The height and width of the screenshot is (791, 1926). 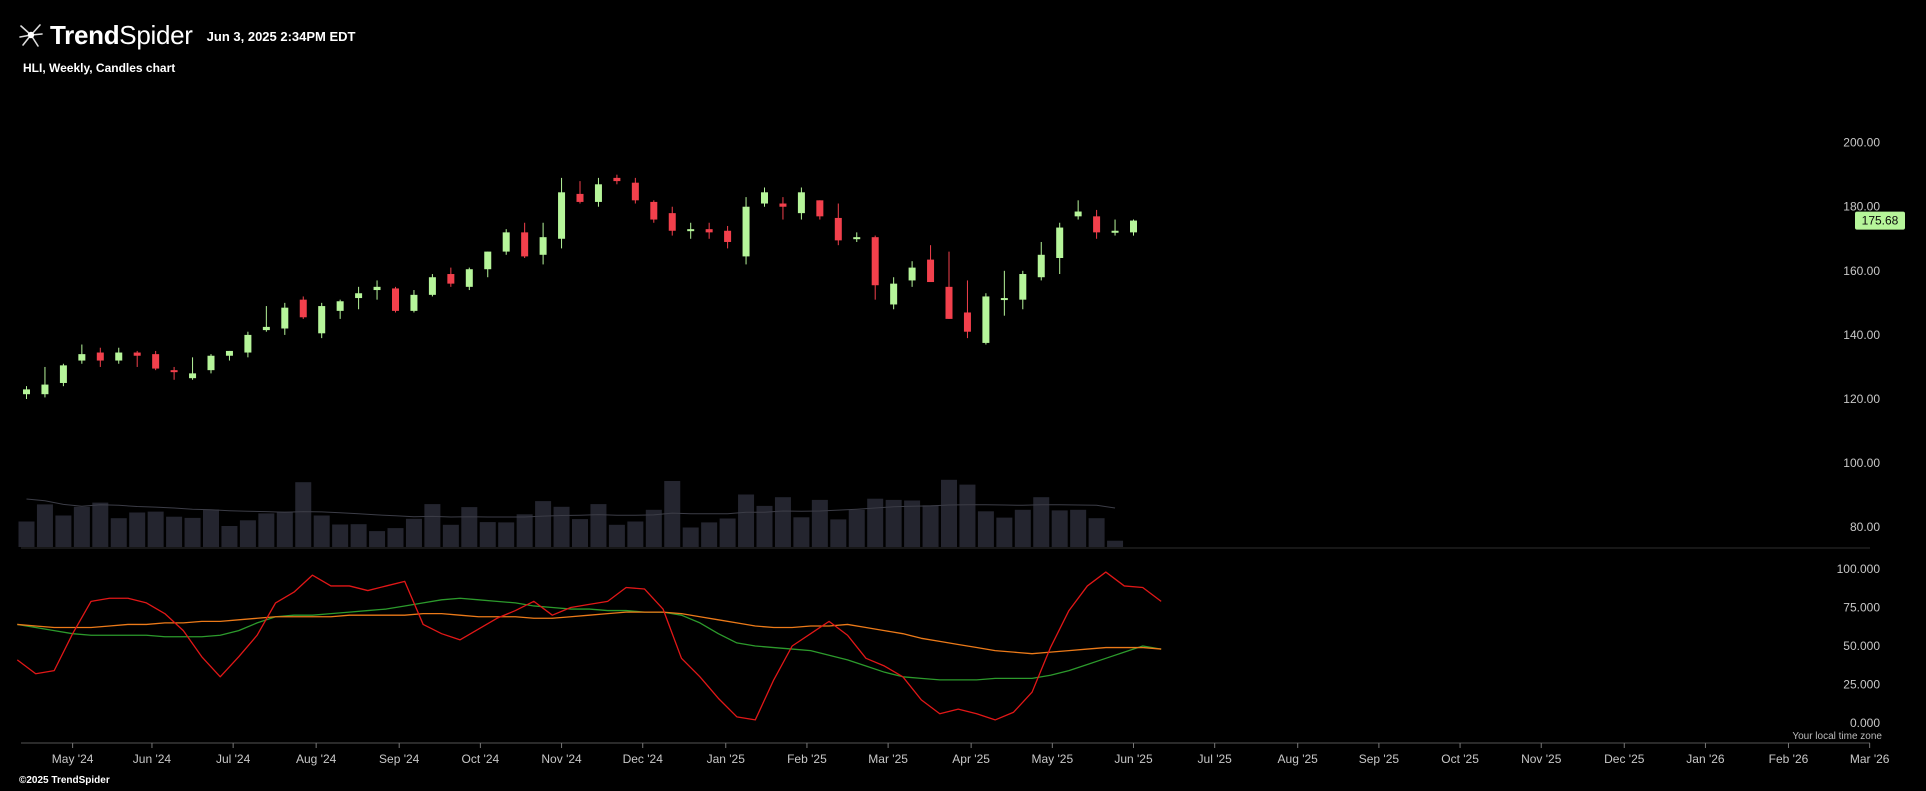 I want to click on x-axis-label: Aug '25, so click(x=1298, y=759).